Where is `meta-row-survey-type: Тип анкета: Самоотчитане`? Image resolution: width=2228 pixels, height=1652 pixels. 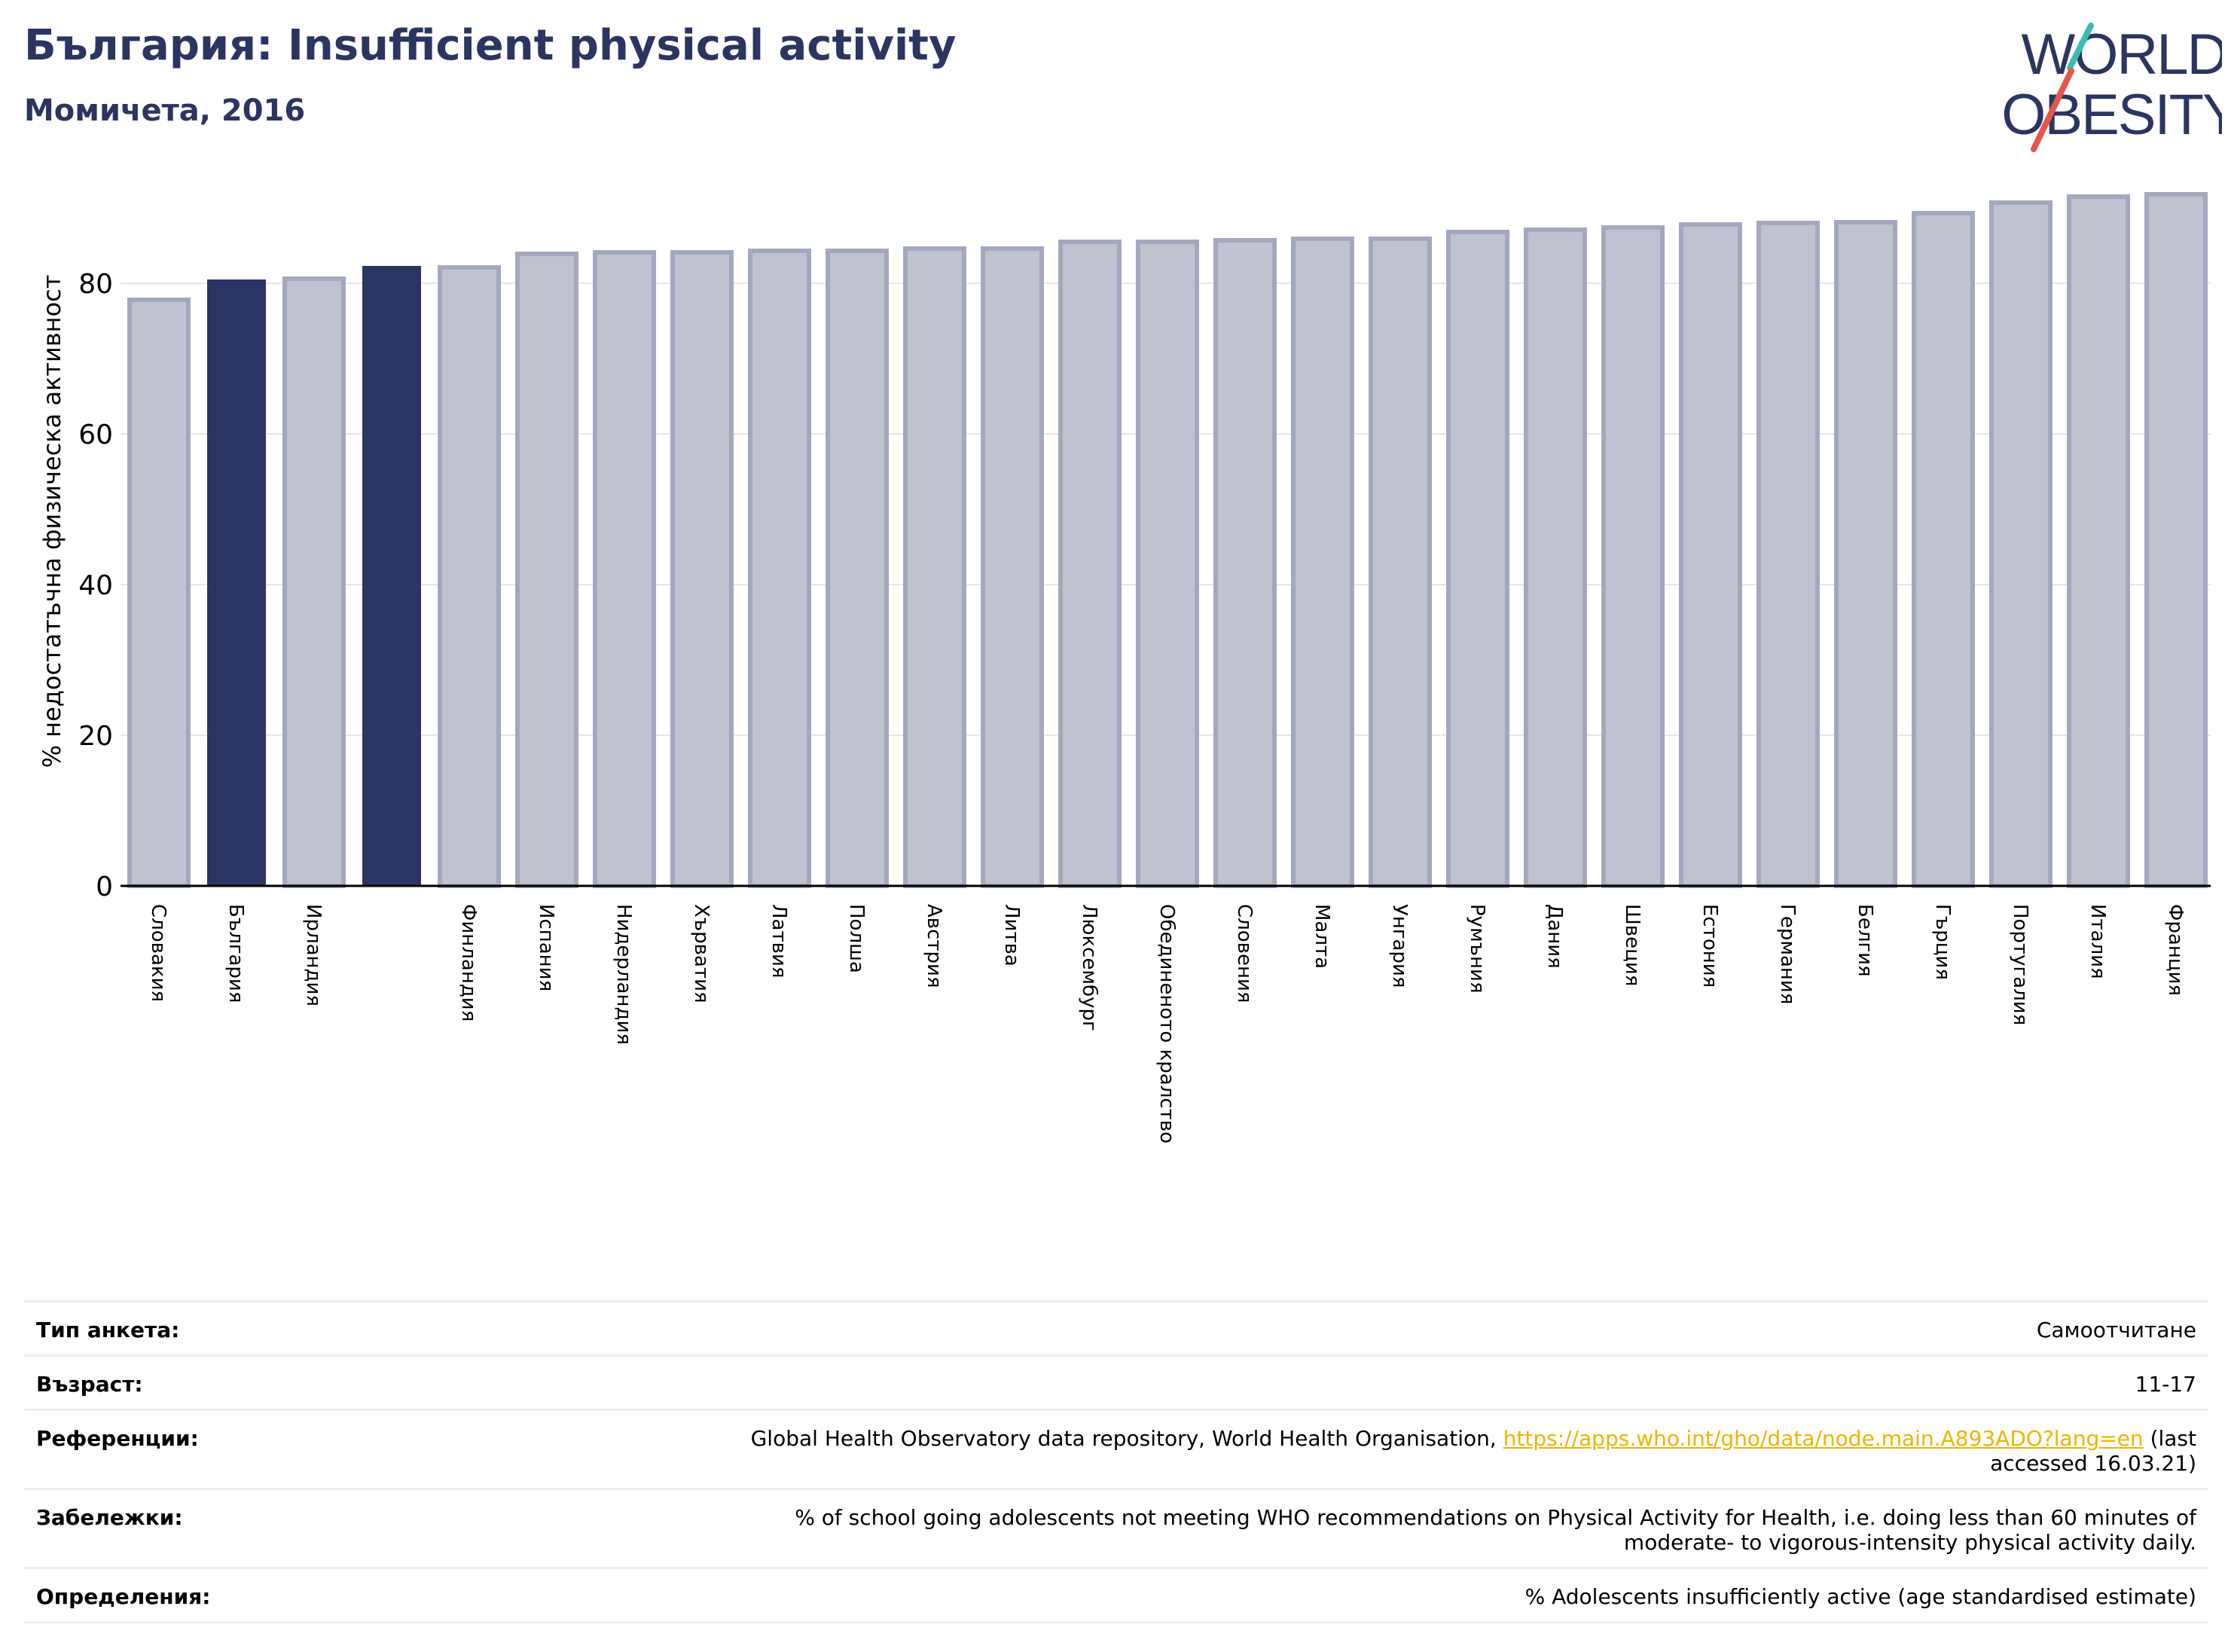
meta-row-survey-type: Тип анкета: Самоотчитане is located at coordinates (1116, 1329).